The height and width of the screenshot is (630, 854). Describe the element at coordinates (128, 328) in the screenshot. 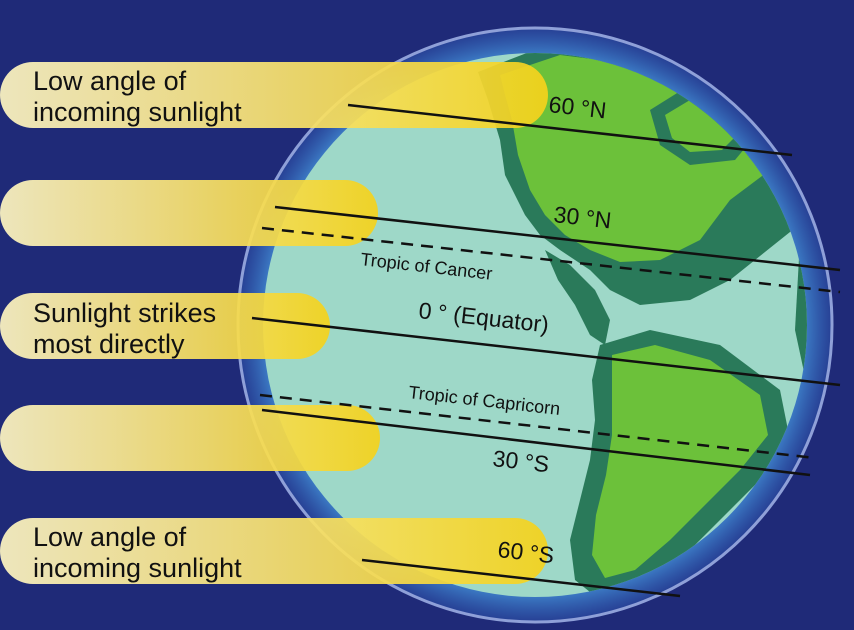

I see `middle-sunlight-label: Sunlight strikes most directly` at that location.